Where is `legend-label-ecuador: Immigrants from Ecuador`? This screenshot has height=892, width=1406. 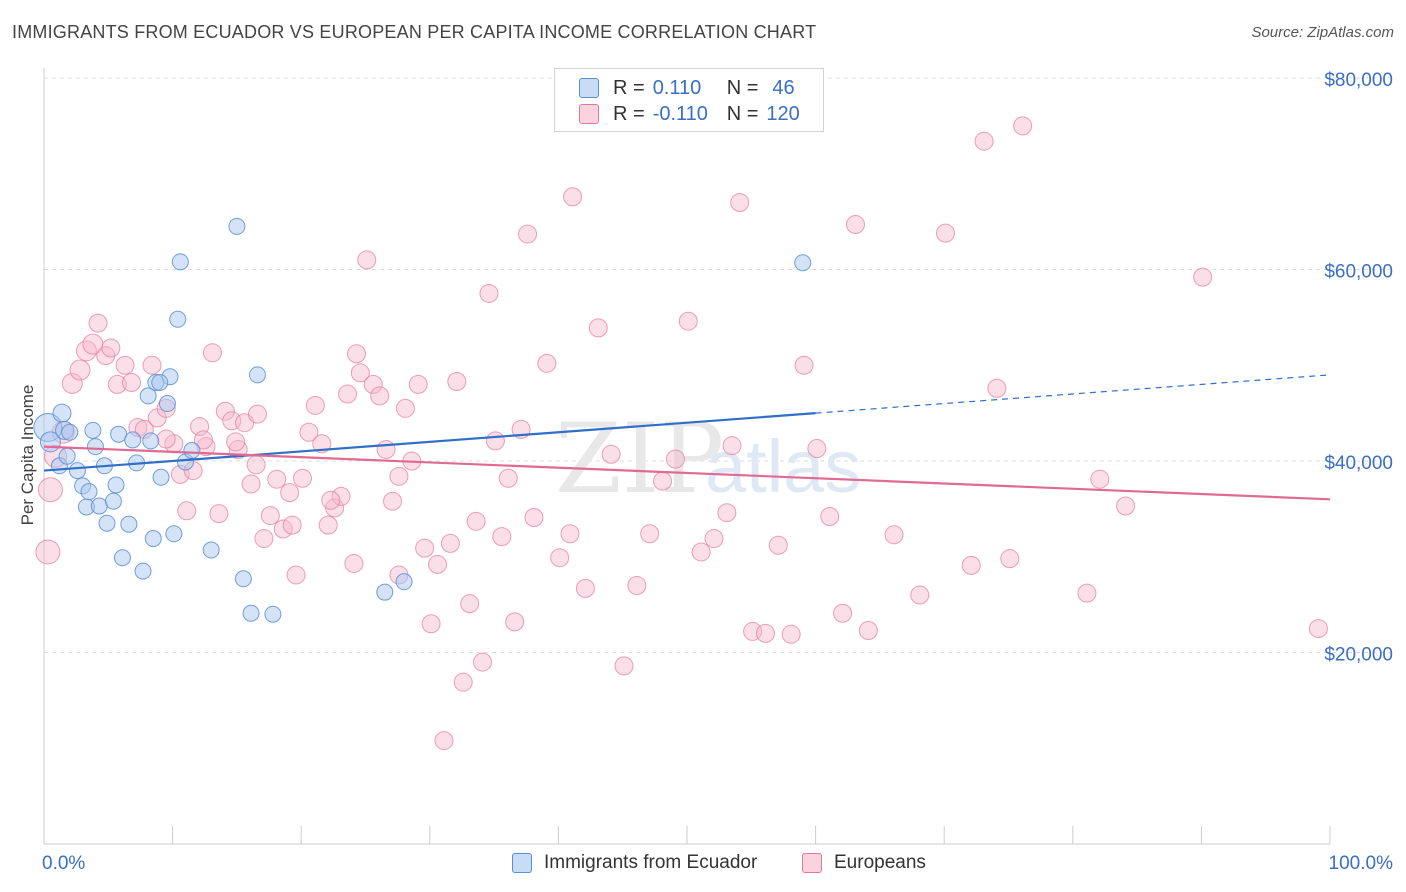 legend-label-ecuador: Immigrants from Ecuador is located at coordinates (651, 862).